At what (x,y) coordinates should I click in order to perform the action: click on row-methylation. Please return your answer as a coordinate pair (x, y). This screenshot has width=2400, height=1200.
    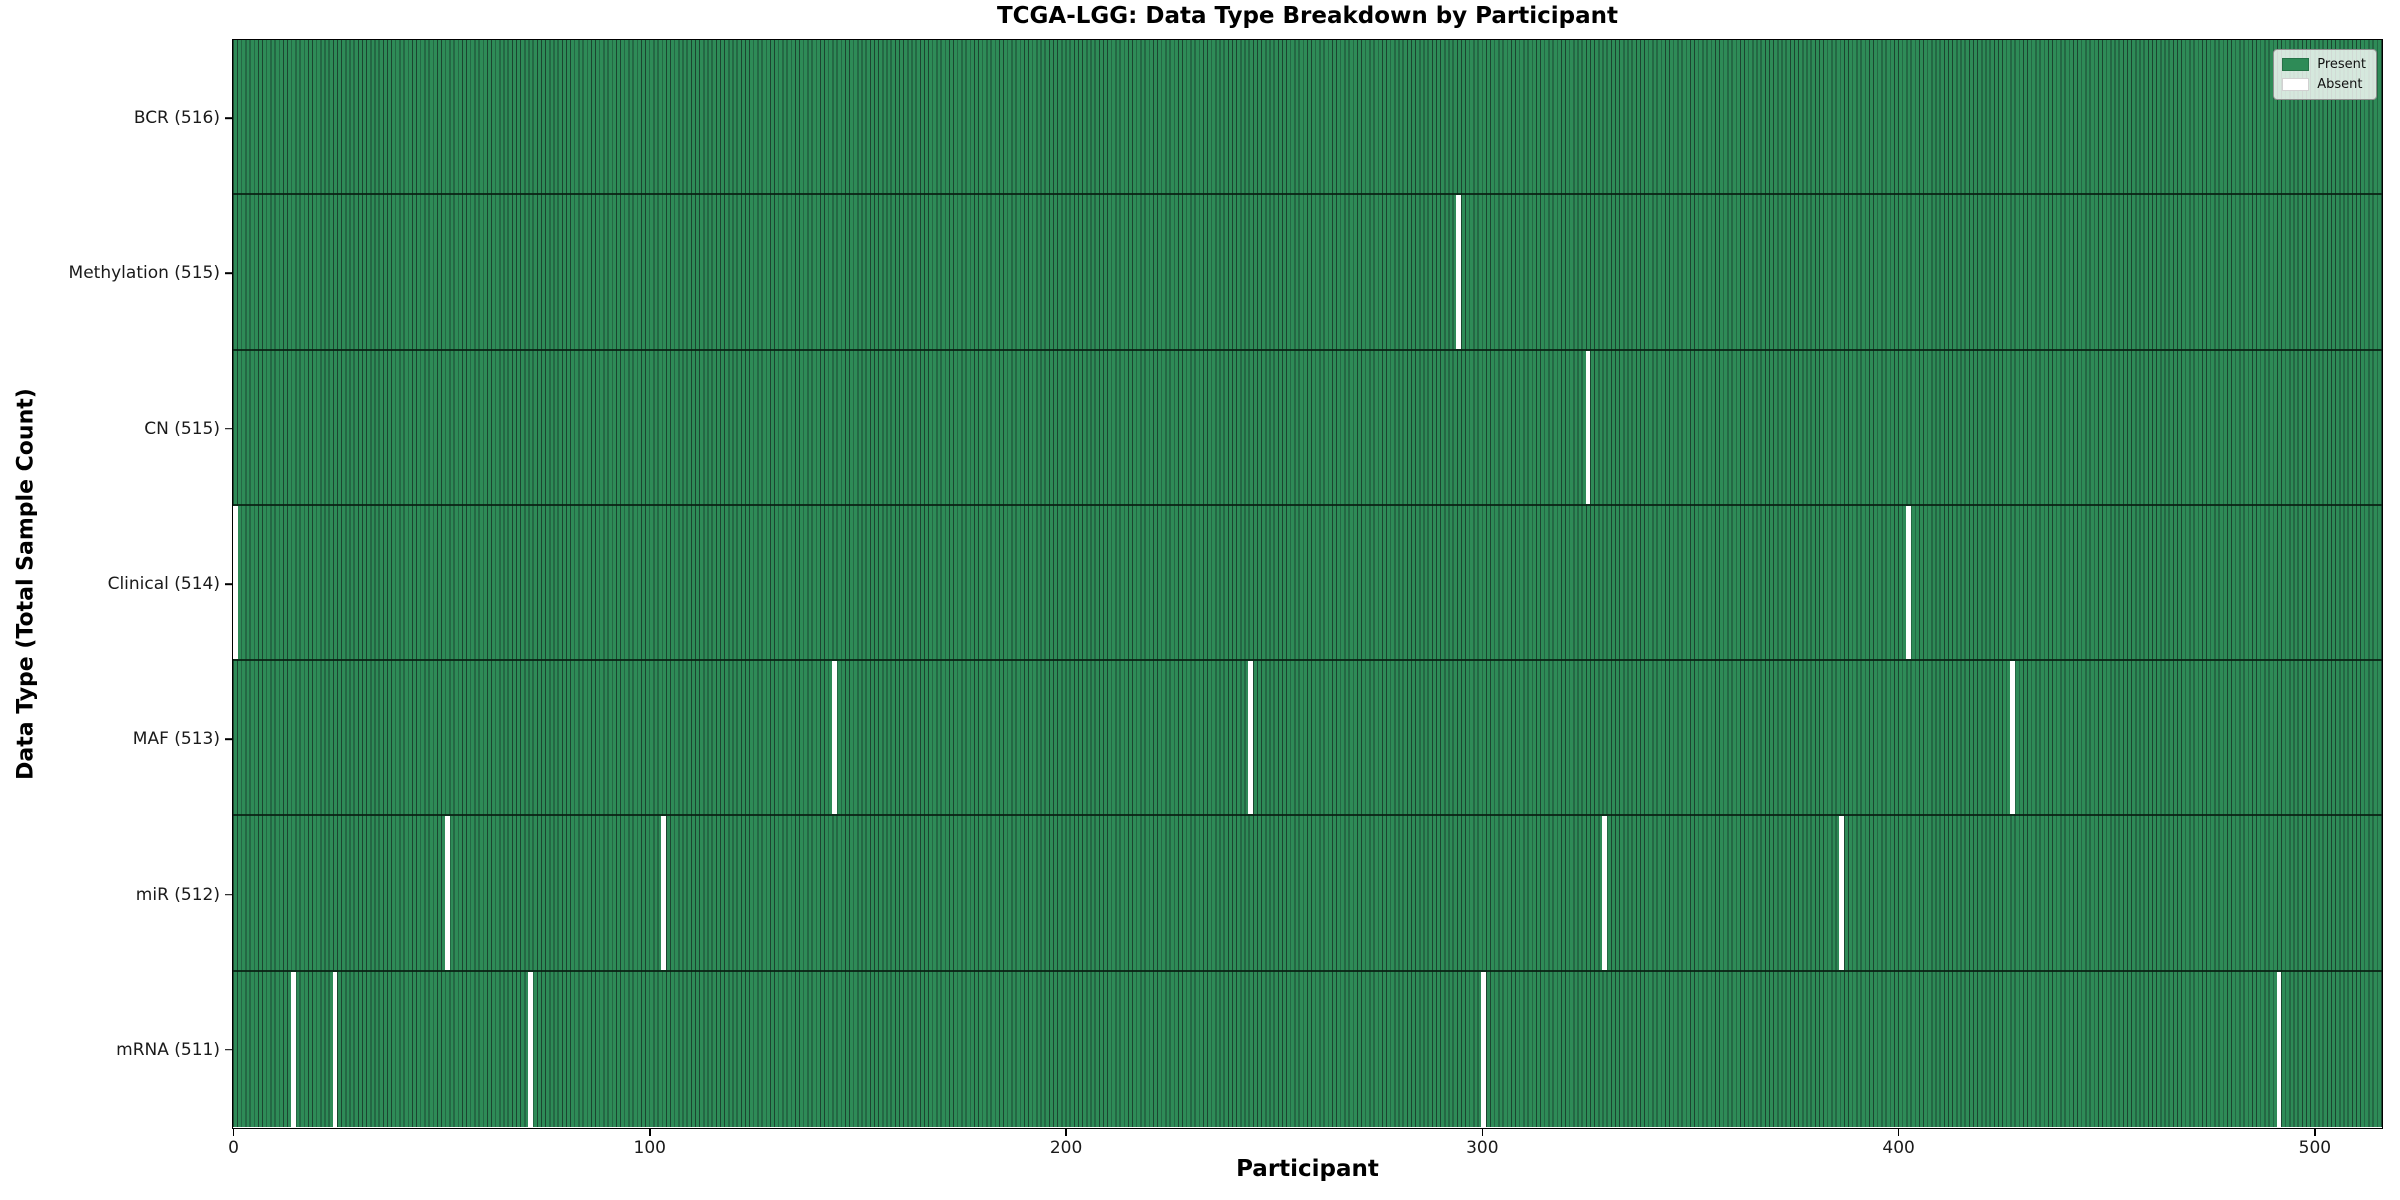
    Looking at the image, I should click on (1307, 273).